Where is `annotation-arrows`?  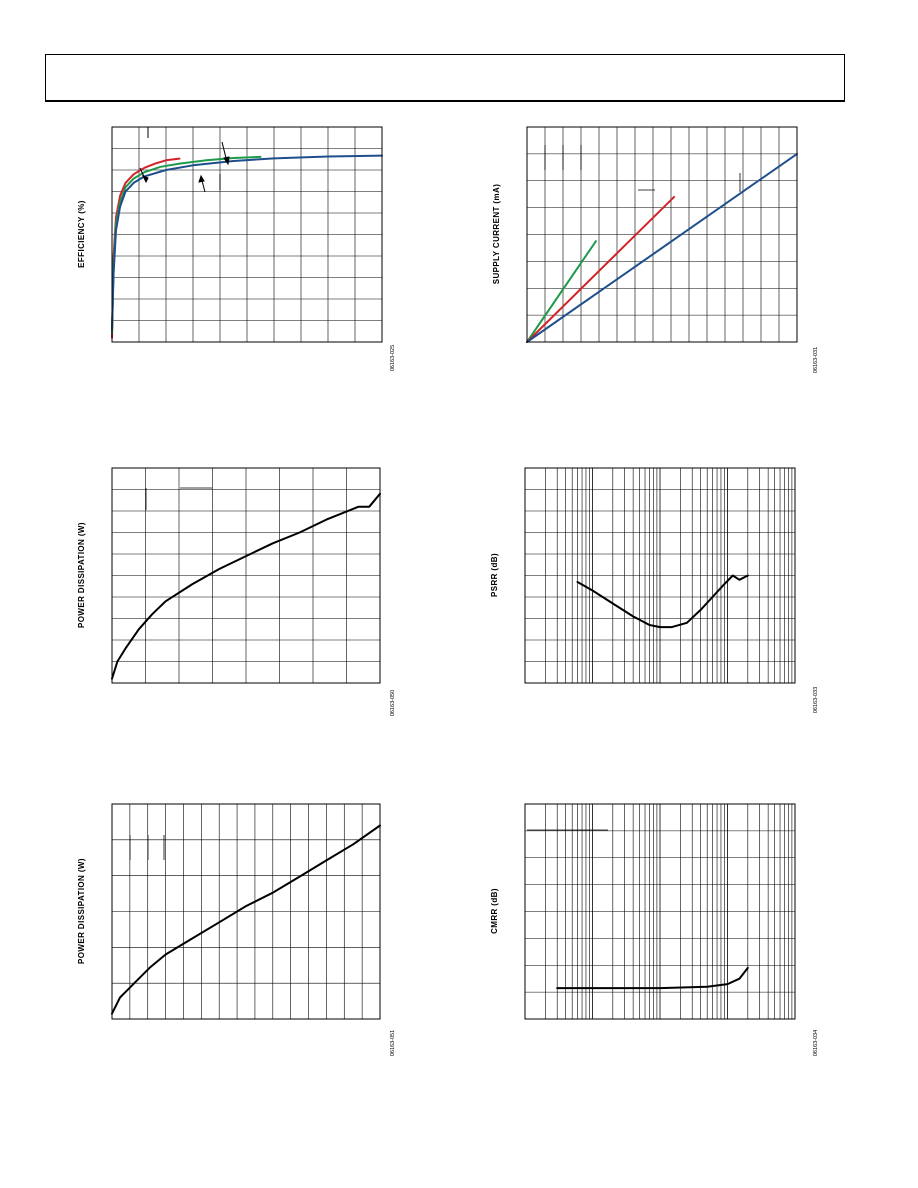 annotation-arrows is located at coordinates (184, 160).